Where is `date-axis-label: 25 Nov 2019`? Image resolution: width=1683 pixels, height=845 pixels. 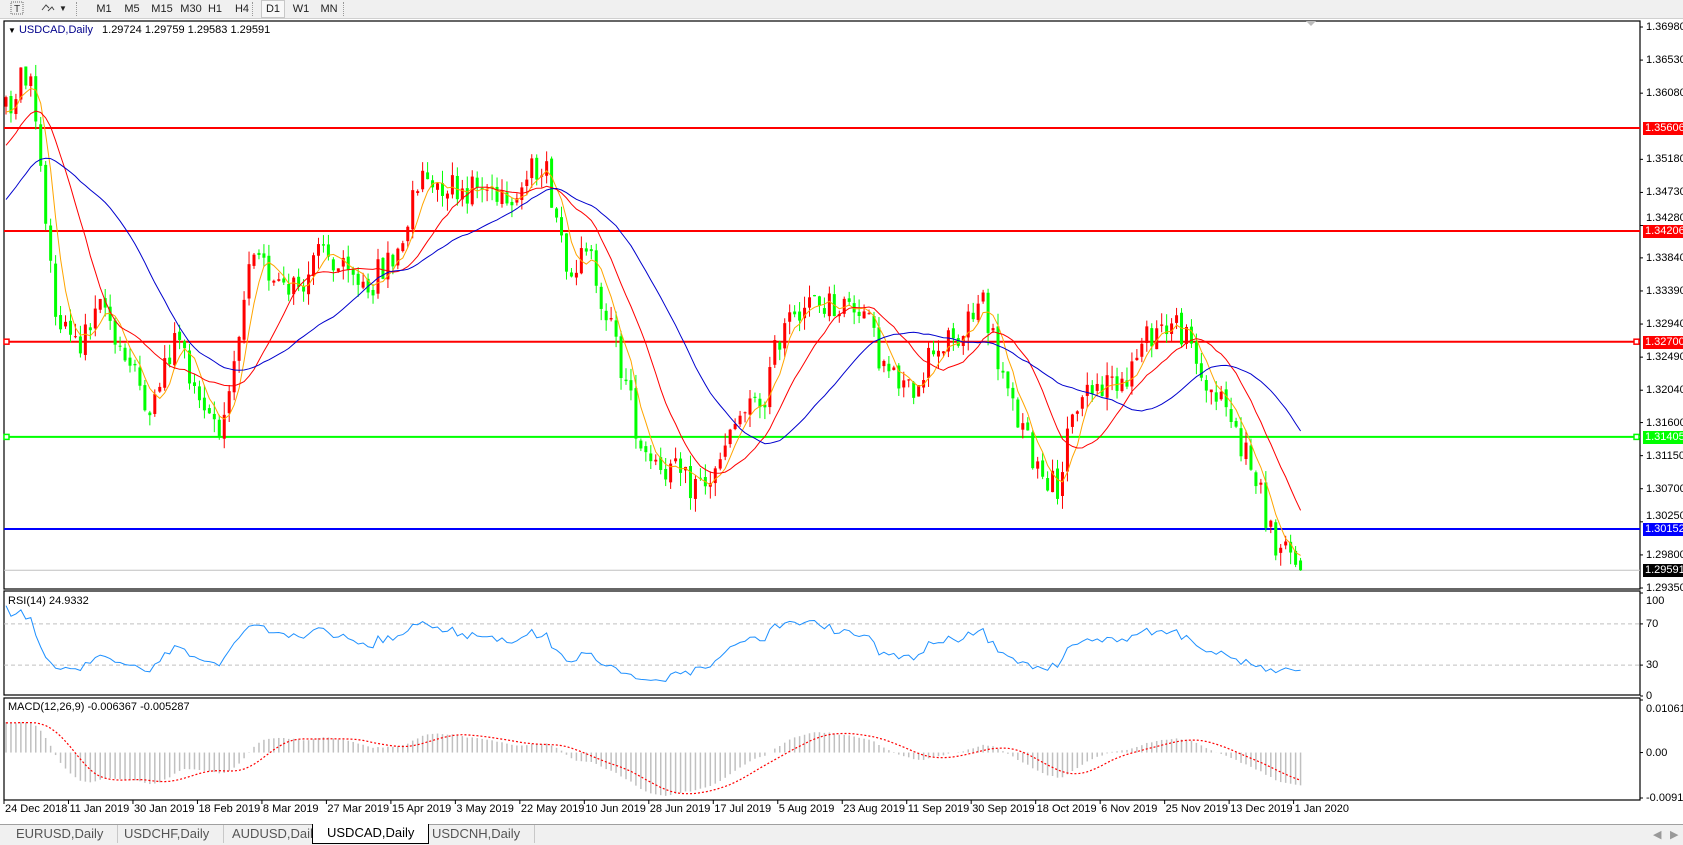
date-axis-label: 25 Nov 2019 is located at coordinates (1197, 809).